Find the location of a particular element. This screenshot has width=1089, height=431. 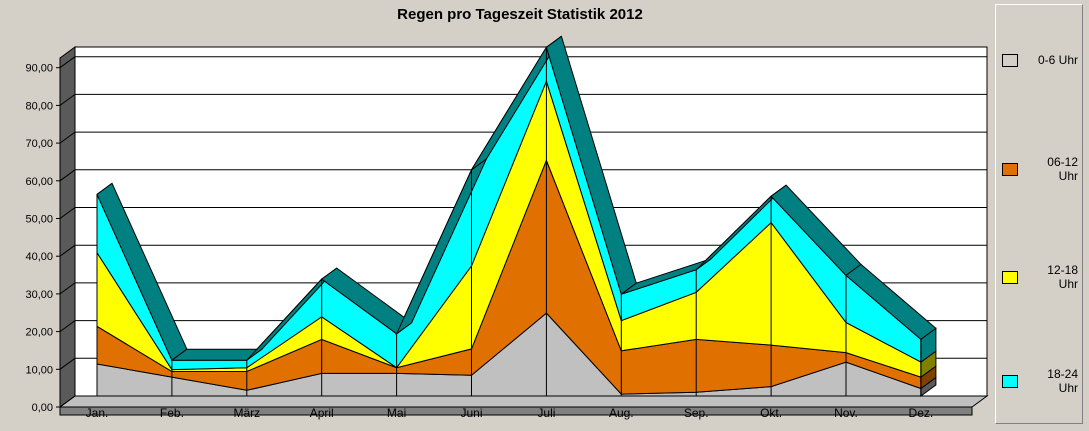

legend-item: 18-24 Uhr is located at coordinates (1040, 381).